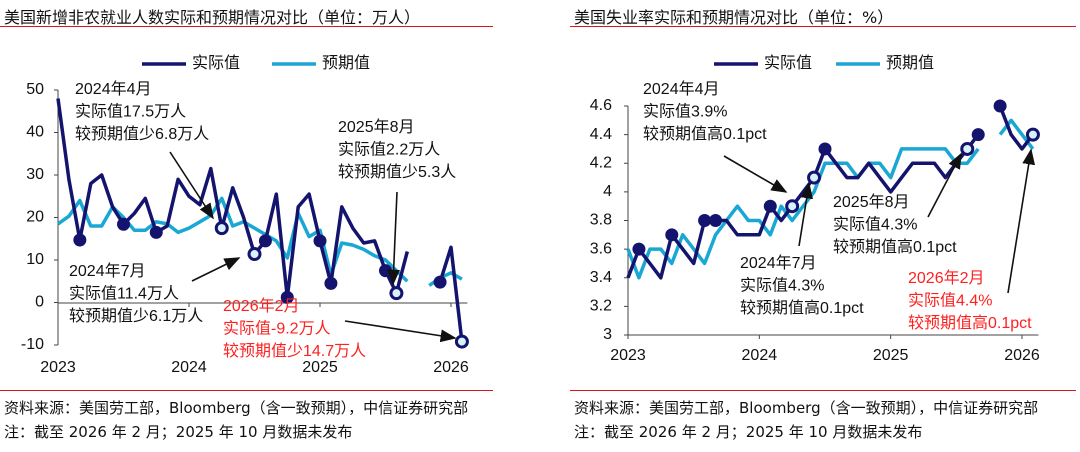 This screenshot has width=1080, height=452. What do you see at coordinates (246, 390) in the screenshot?
I see `left-source-rule` at bounding box center [246, 390].